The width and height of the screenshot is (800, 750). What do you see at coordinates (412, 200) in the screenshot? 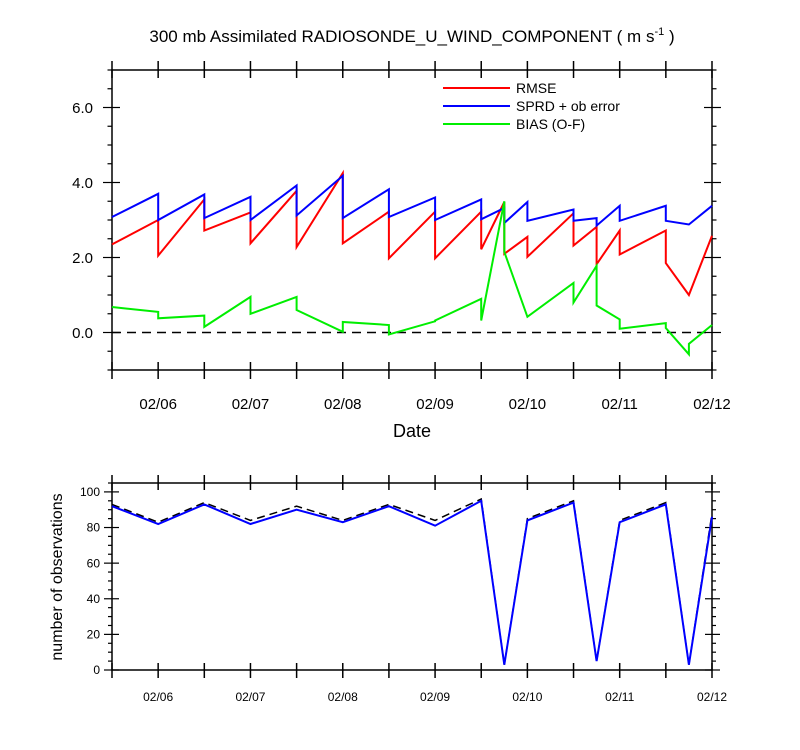
I see `series-line-sprd-ob-error` at bounding box center [412, 200].